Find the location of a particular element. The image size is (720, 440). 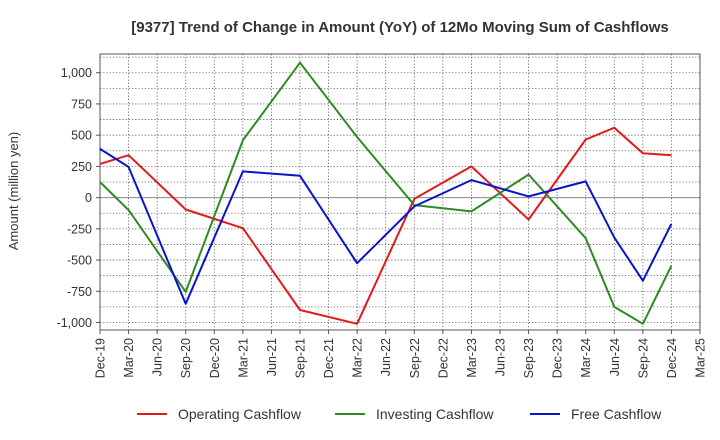

y-tick-label: -250 is located at coordinates (79, 229).